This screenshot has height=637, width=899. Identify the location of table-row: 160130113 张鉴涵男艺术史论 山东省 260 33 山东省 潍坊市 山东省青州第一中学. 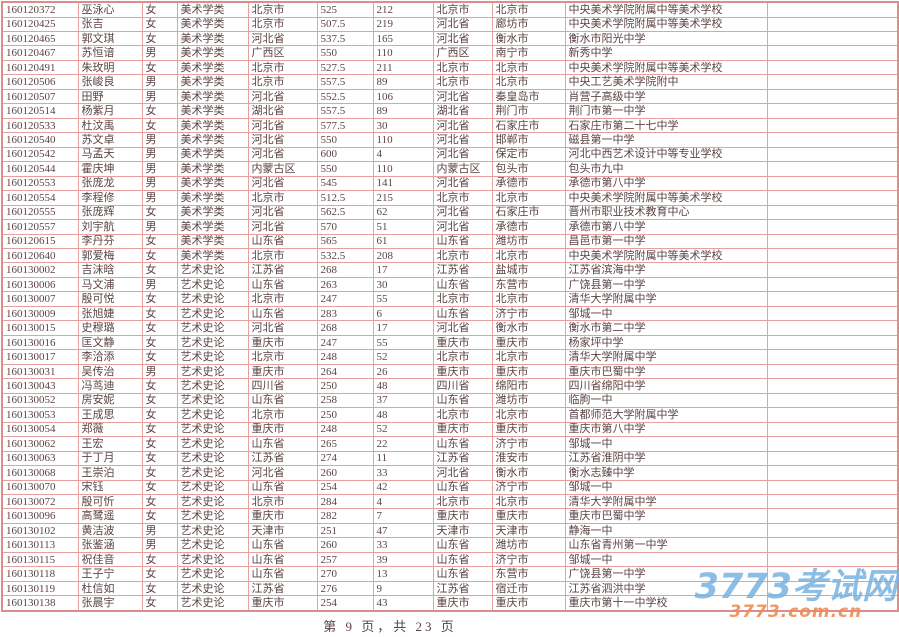
(450, 545).